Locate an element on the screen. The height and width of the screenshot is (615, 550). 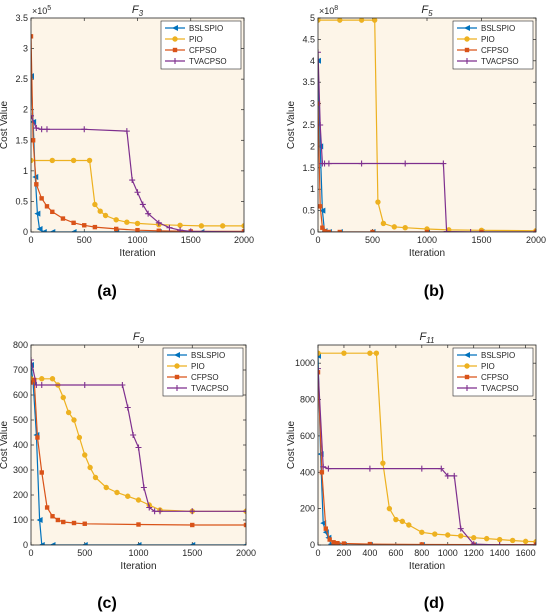
x-tick-label: 1500 is located at coordinates (191, 240).